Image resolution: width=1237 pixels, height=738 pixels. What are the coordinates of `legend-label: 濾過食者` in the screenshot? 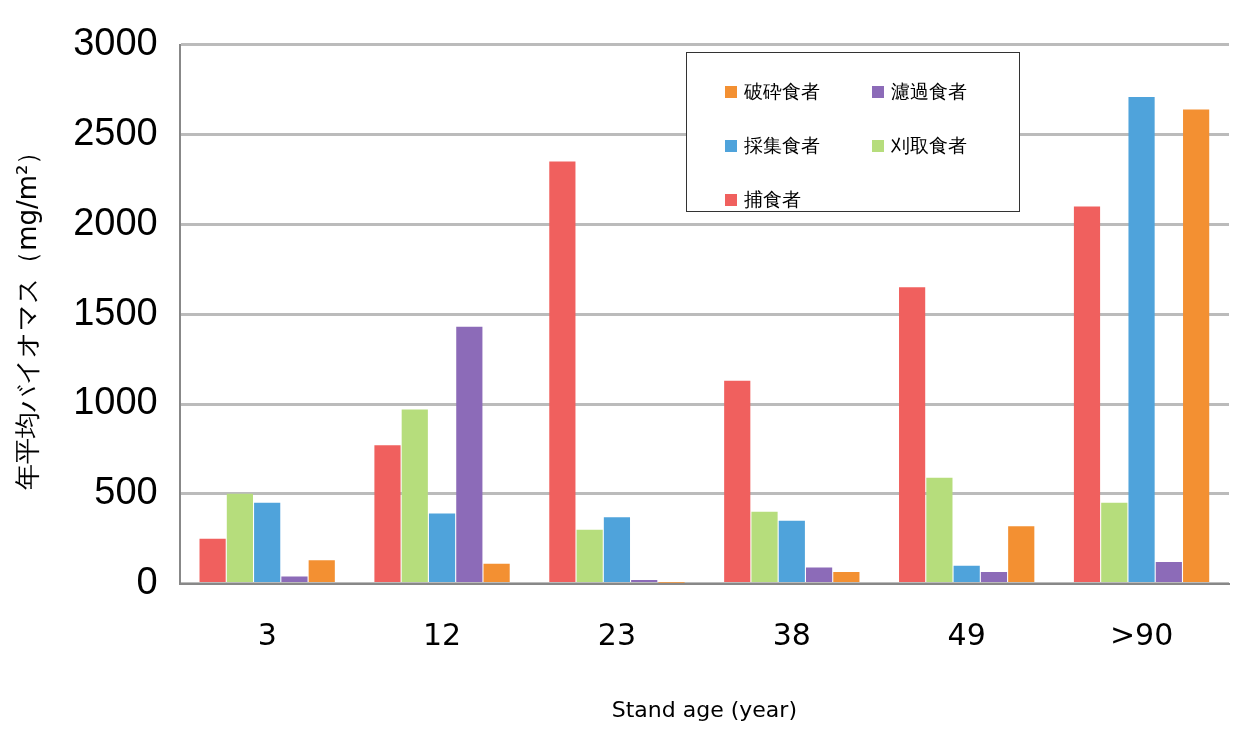 It's located at (929, 91).